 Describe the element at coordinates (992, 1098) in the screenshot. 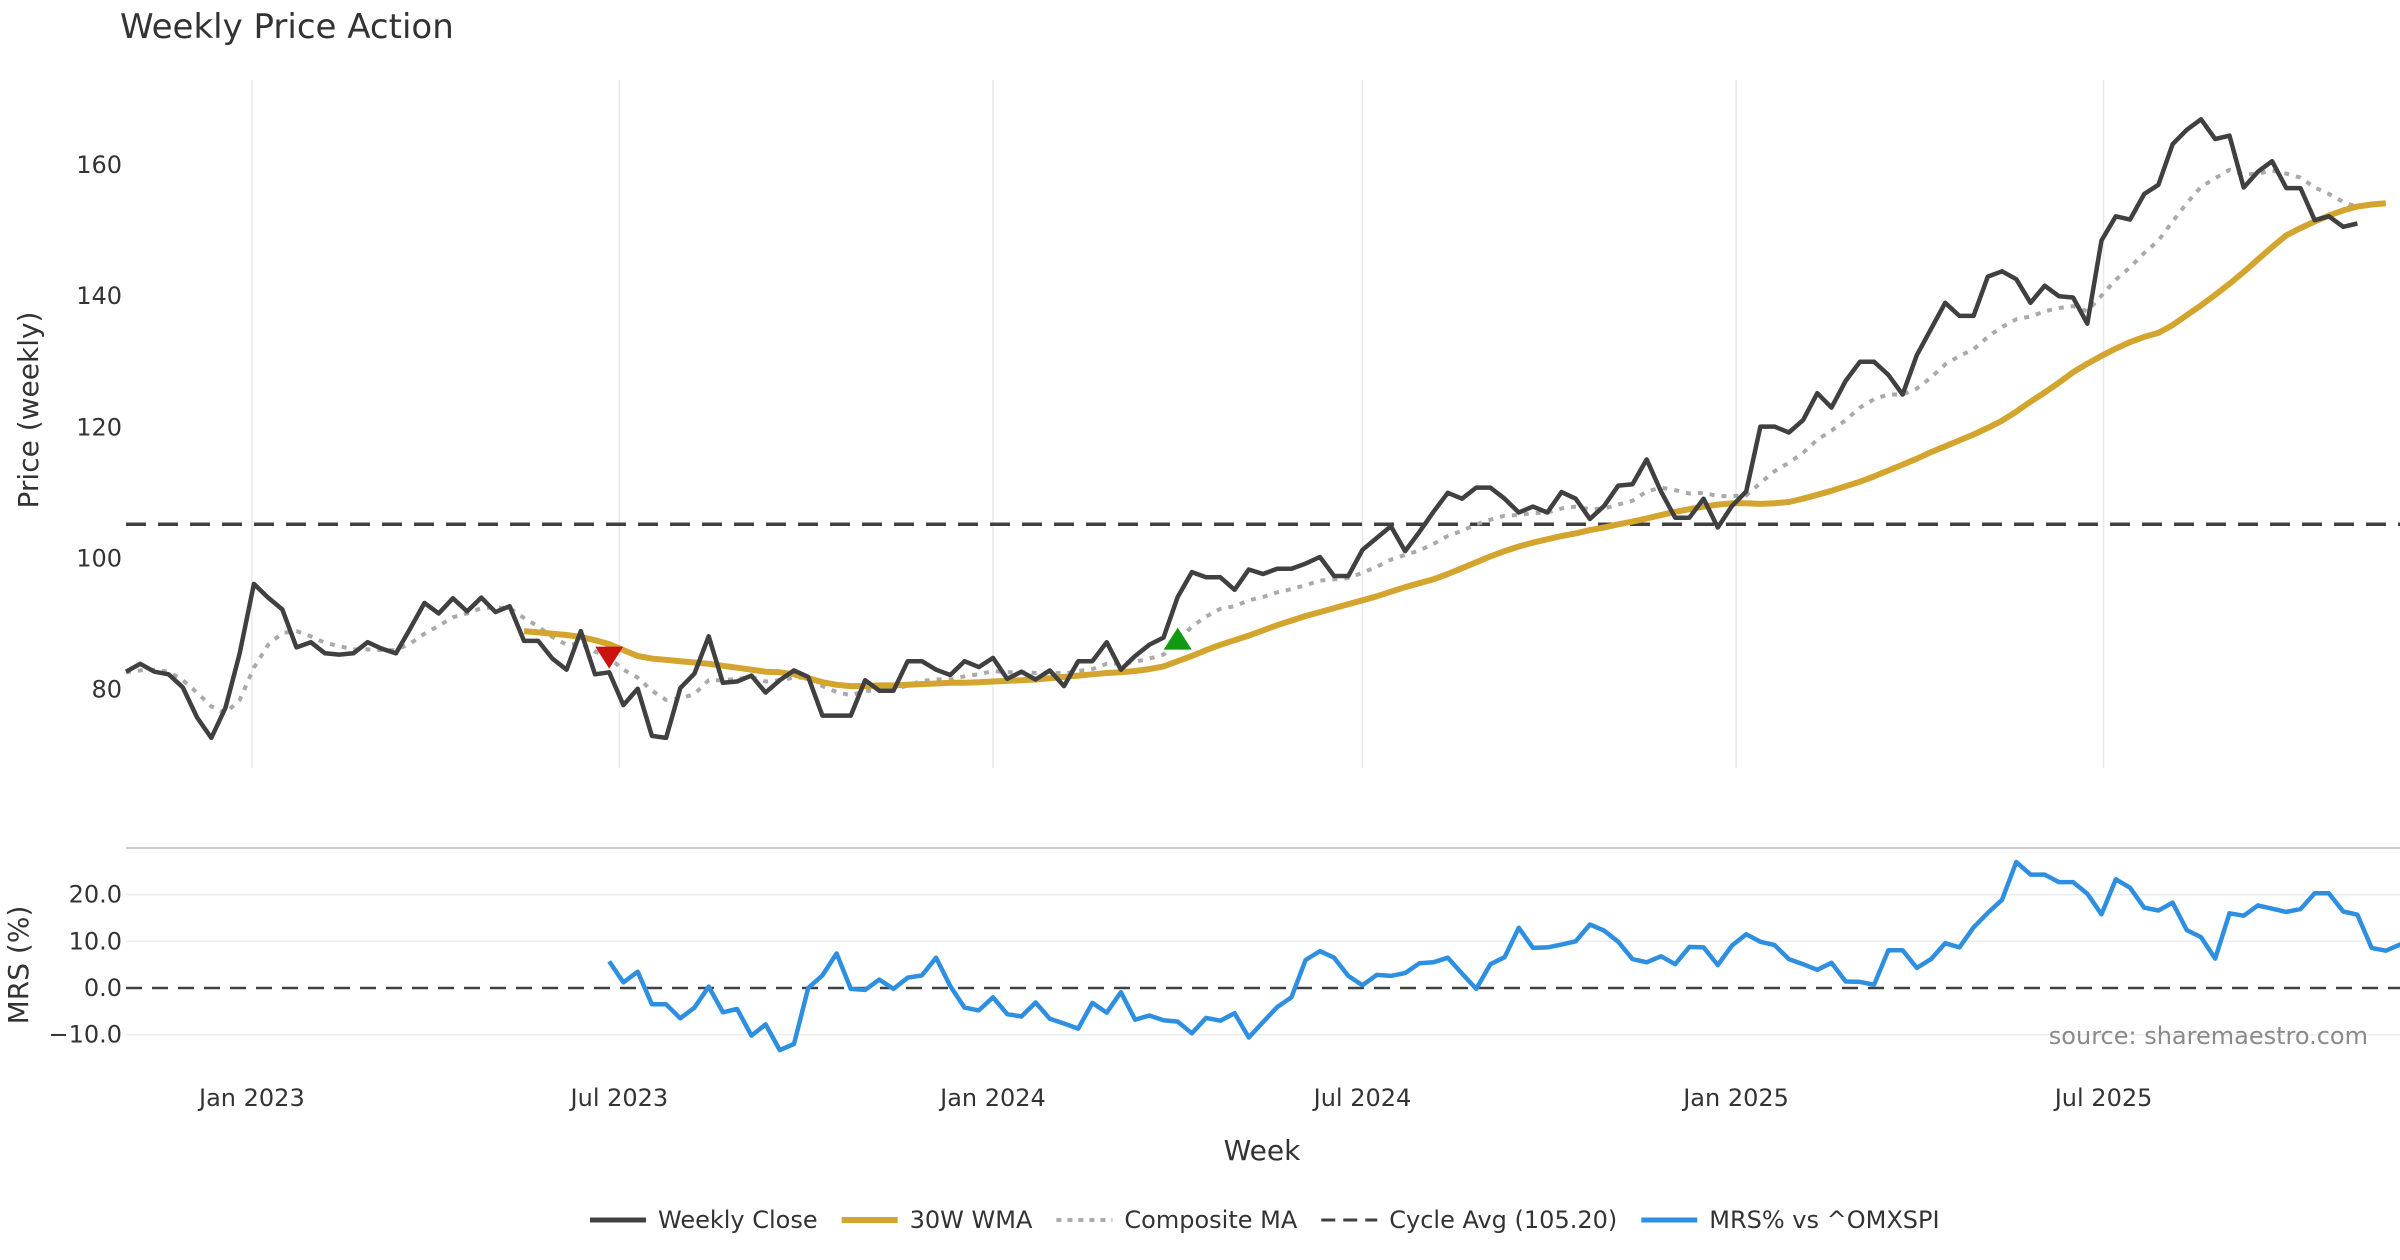

I see `x-tick-label: Jan 2024` at that location.